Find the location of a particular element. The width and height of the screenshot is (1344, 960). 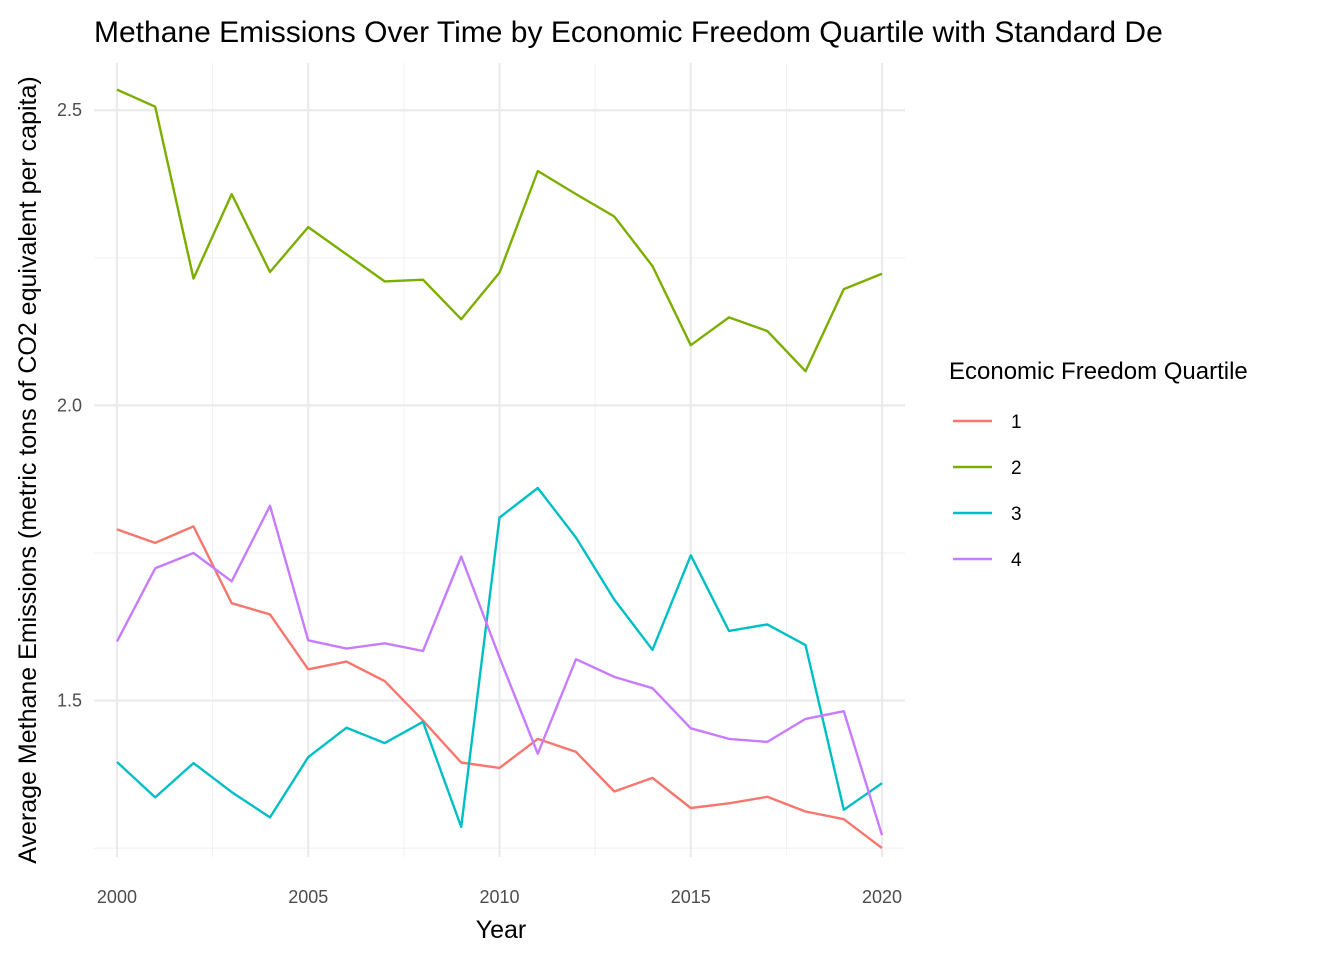

x-tick-label: 2000 is located at coordinates (117, 897).